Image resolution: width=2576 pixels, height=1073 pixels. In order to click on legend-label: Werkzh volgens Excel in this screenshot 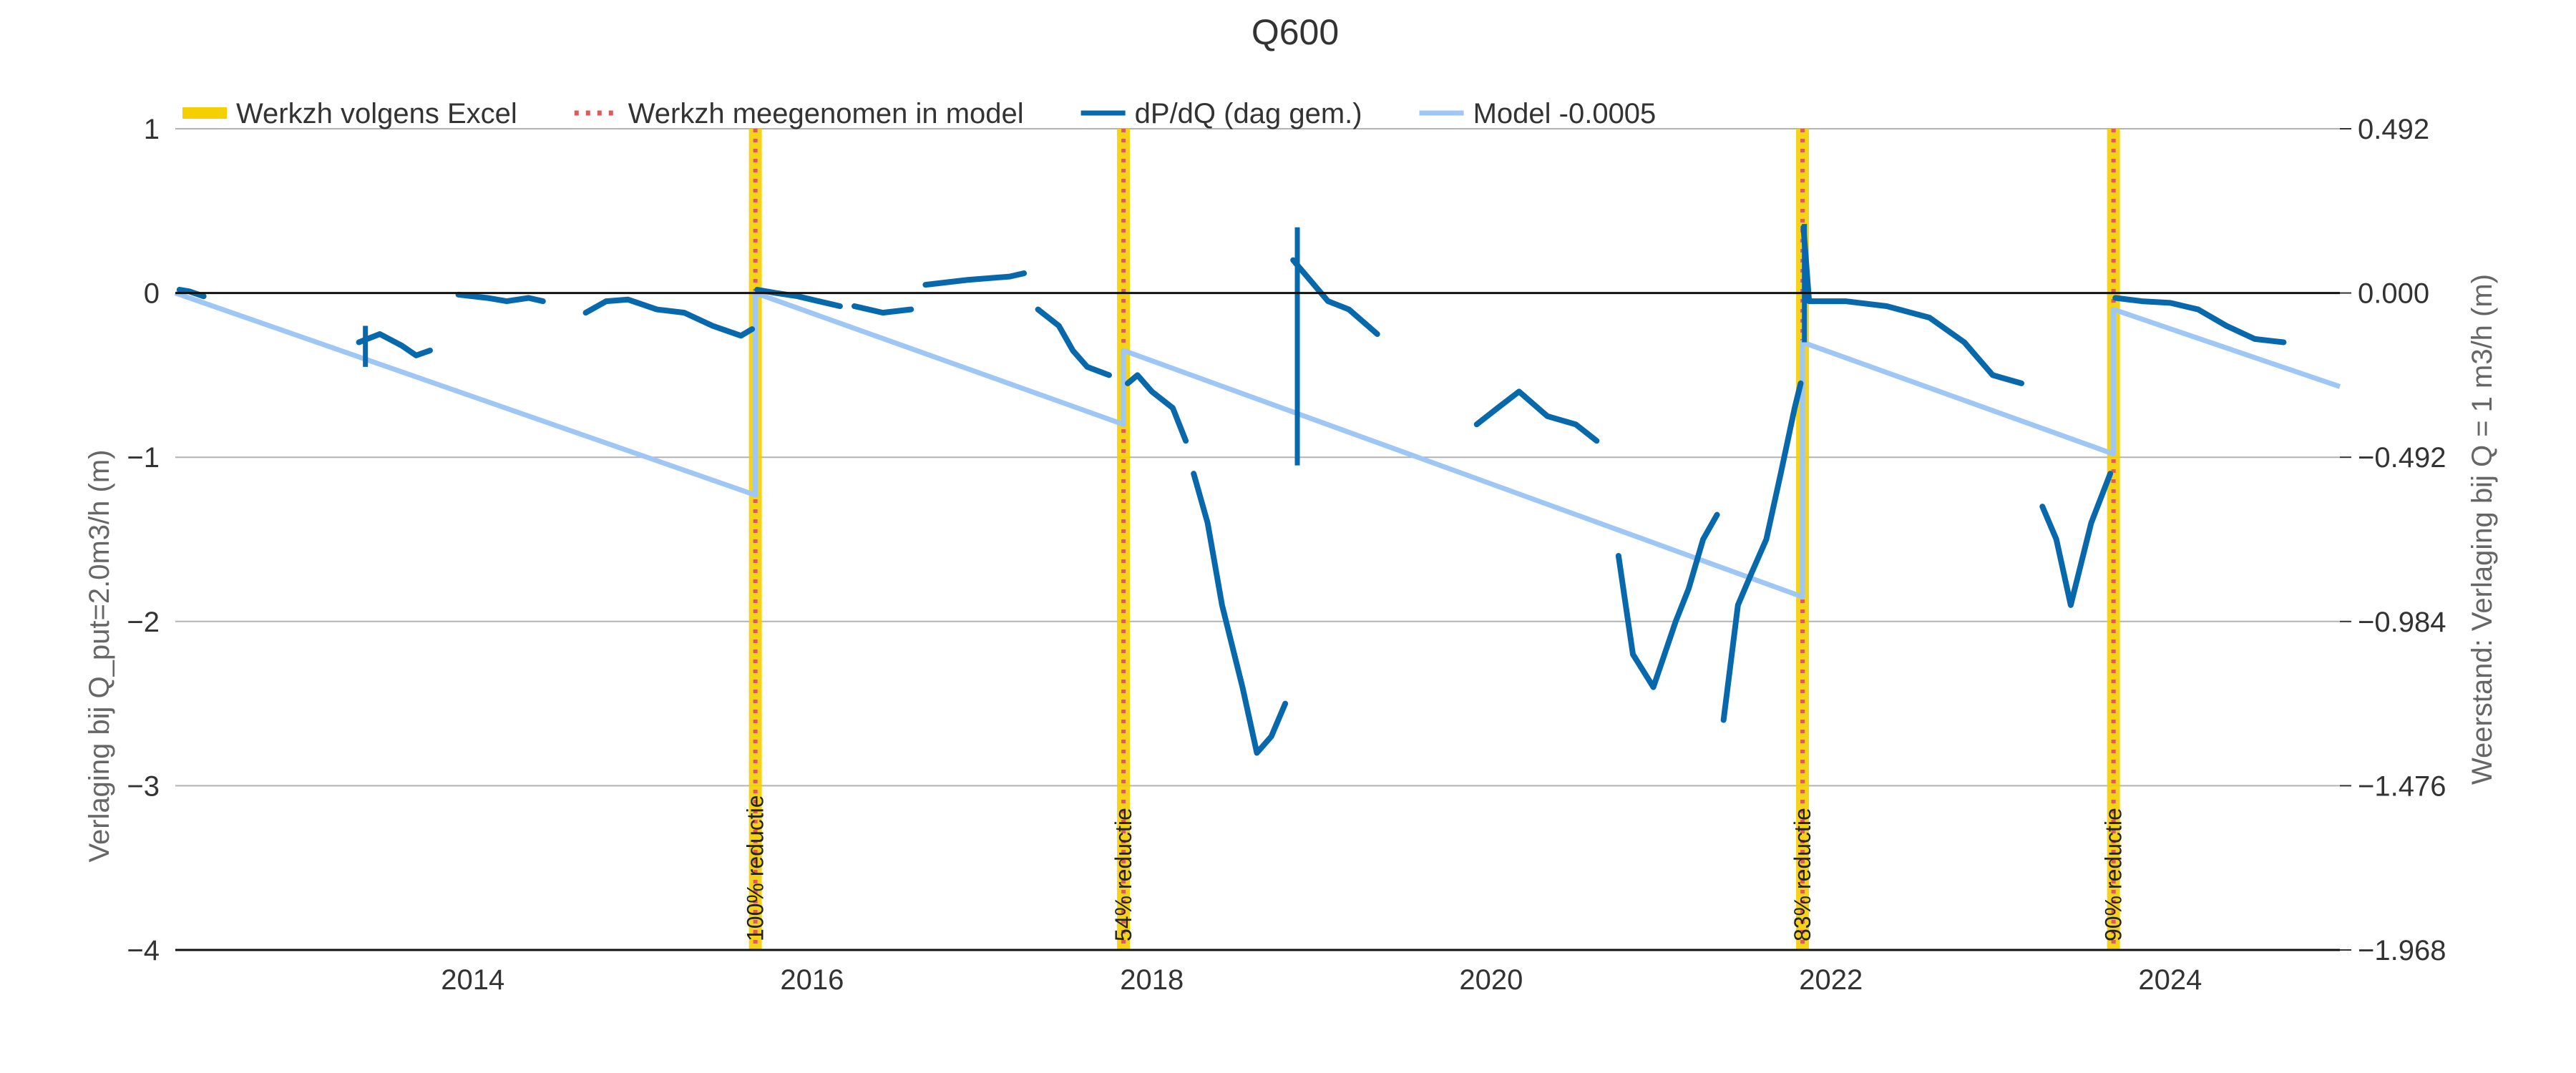, I will do `click(376, 114)`.